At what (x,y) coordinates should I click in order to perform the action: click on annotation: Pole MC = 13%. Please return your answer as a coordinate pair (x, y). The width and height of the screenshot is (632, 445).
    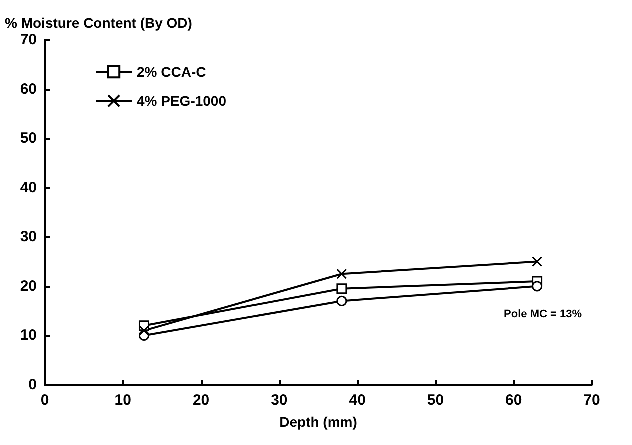
    Looking at the image, I should click on (543, 314).